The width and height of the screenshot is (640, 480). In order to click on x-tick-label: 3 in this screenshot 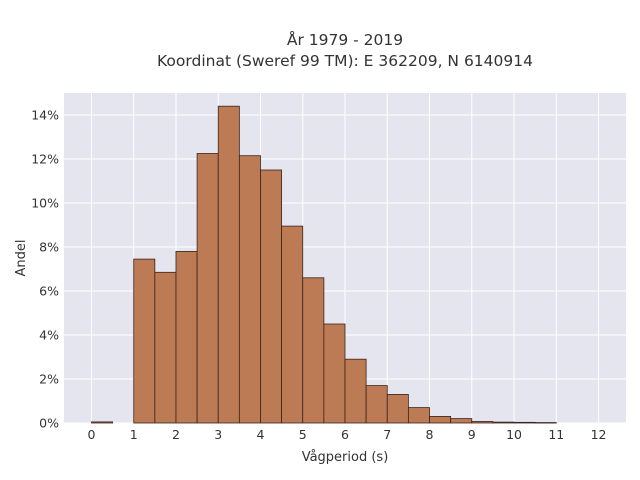, I will do `click(218, 434)`.